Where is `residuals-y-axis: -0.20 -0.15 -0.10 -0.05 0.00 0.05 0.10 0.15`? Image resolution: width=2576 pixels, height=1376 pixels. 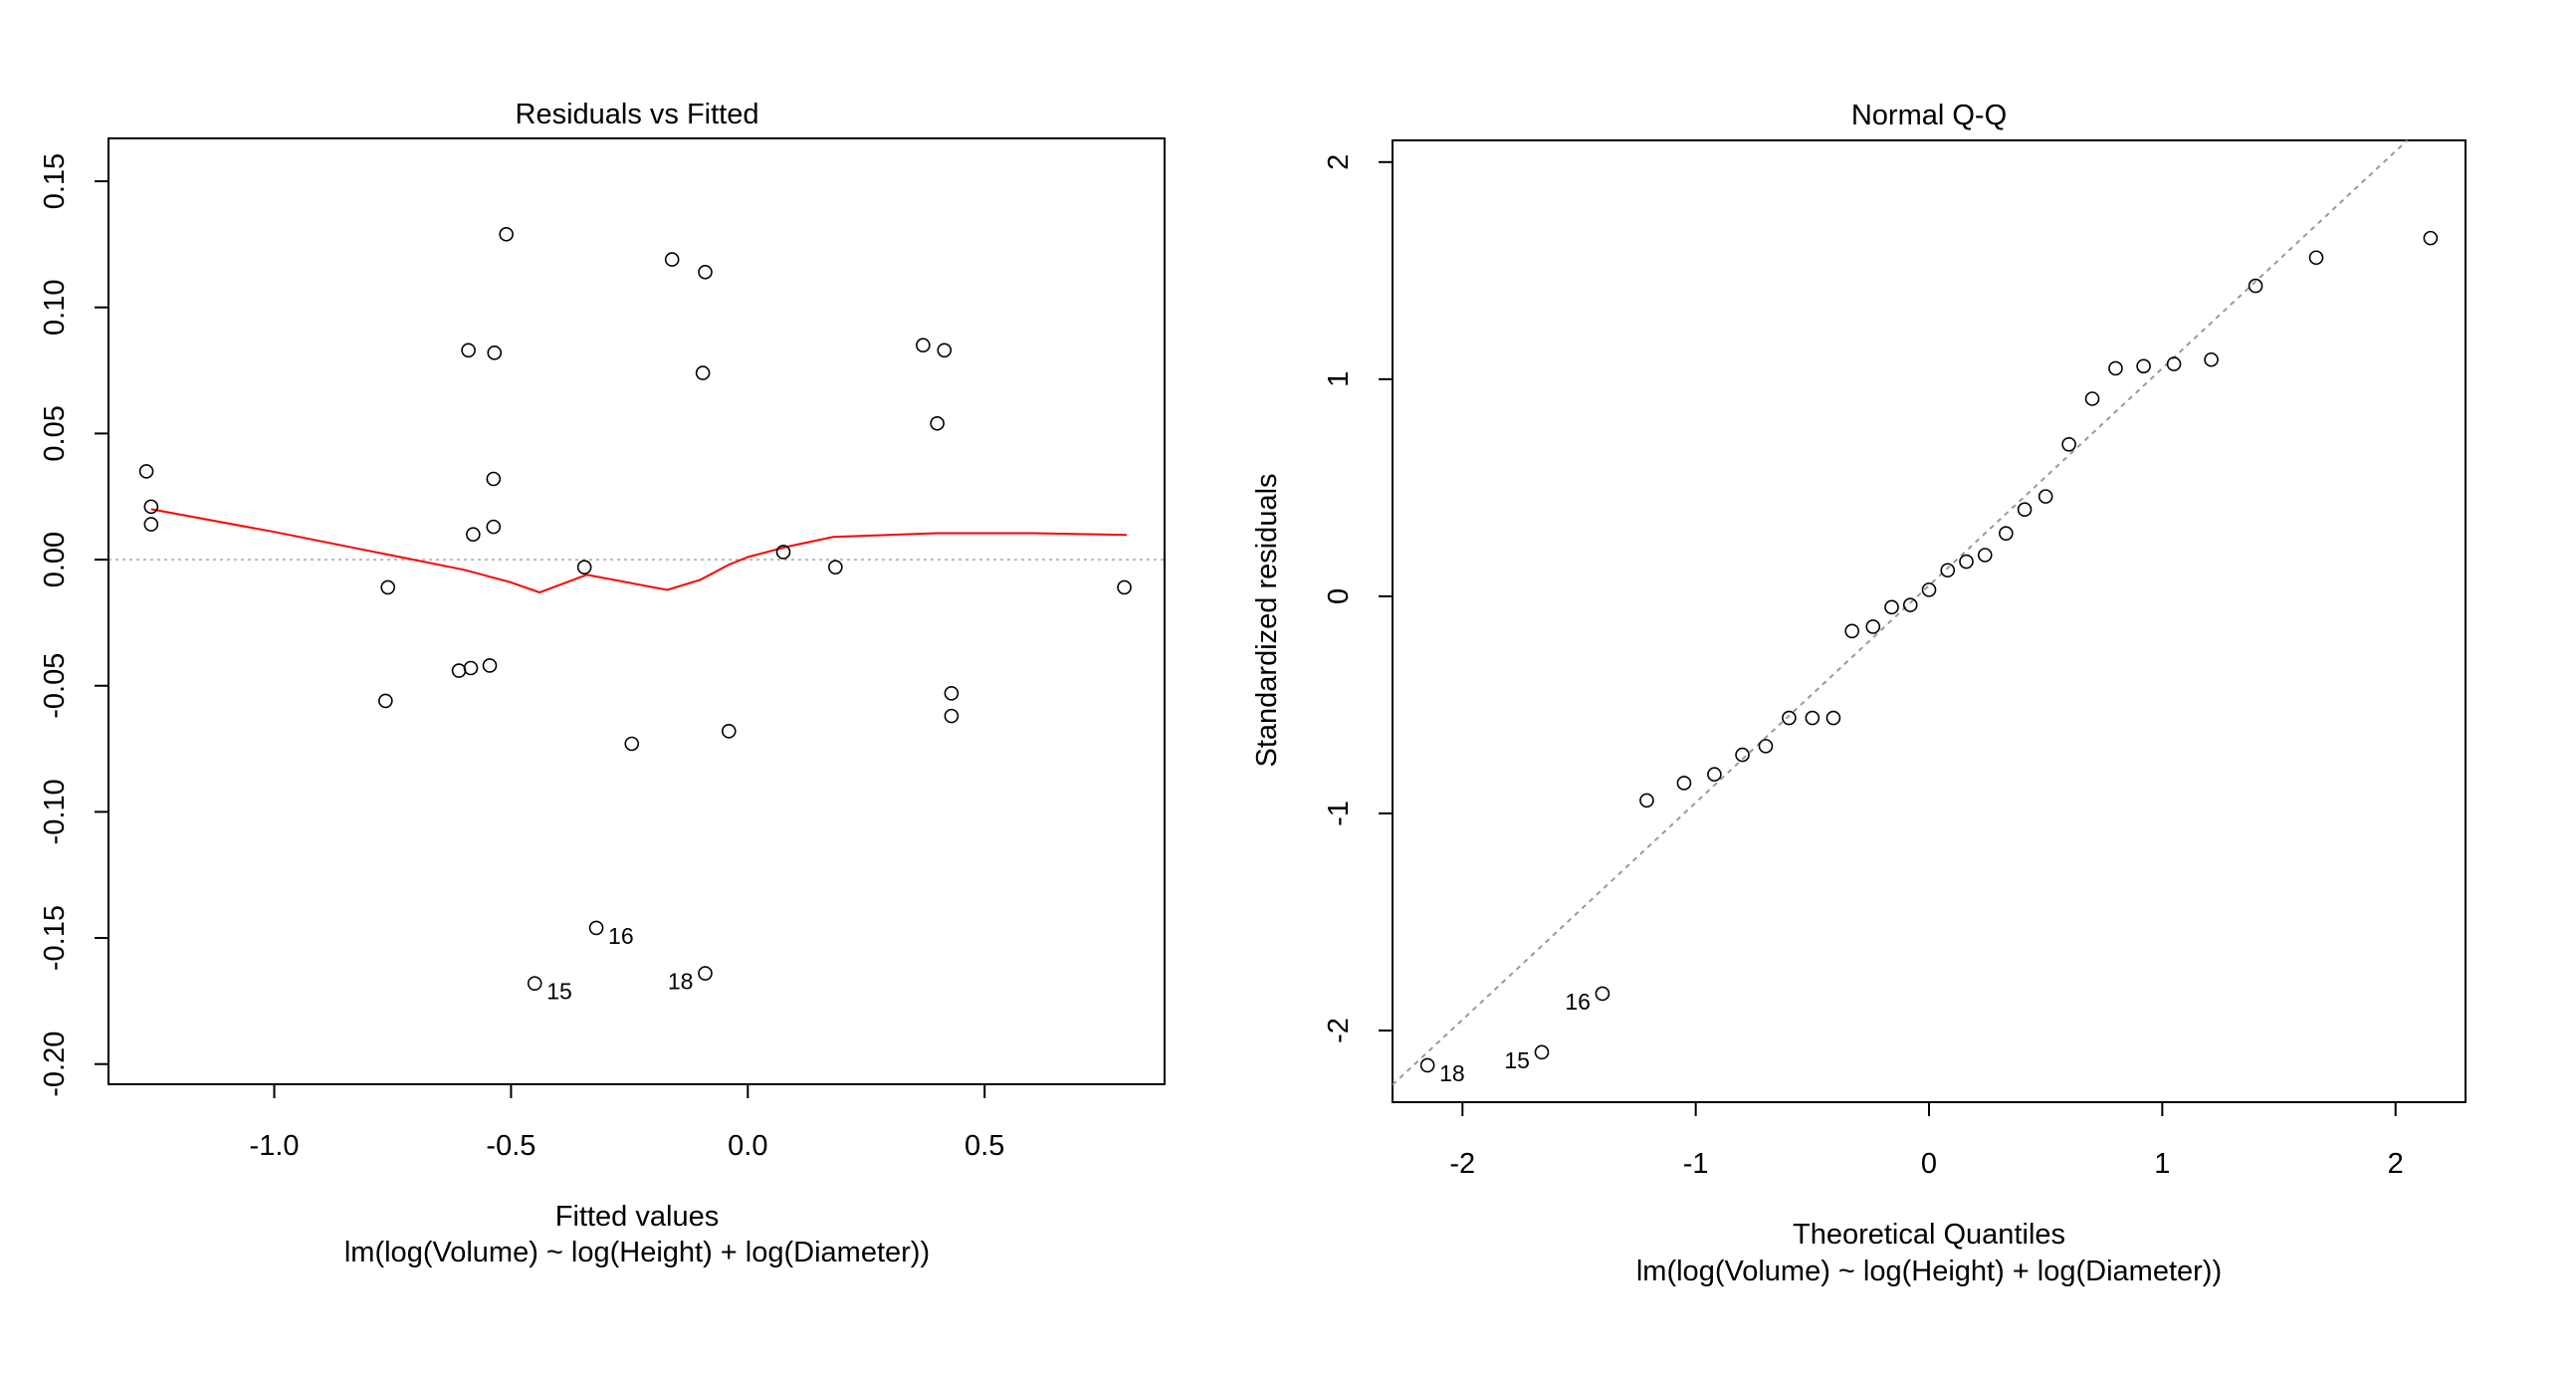
residuals-y-axis: -0.20 -0.15 -0.10 -0.05 0.00 0.05 0.10 0.15 is located at coordinates (74, 625).